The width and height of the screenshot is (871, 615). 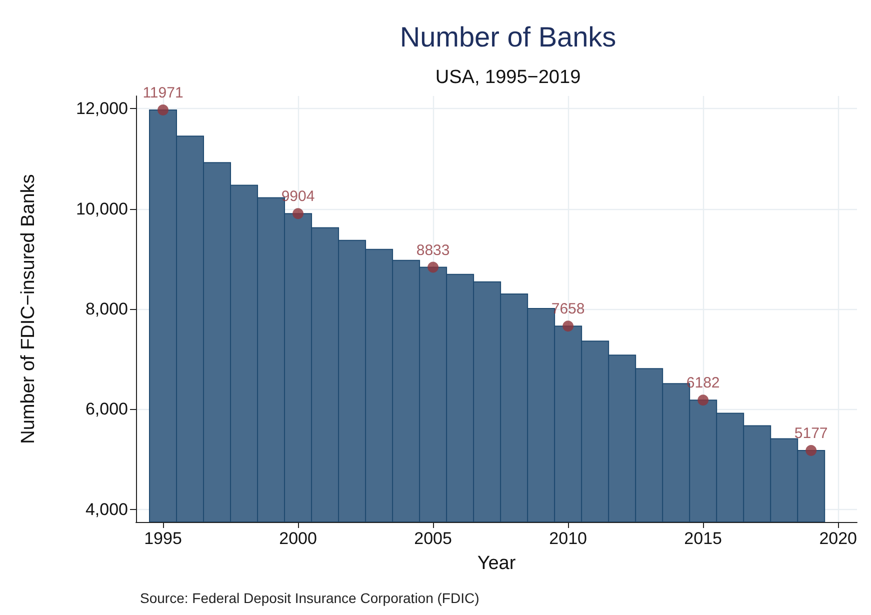 I want to click on data-label: 7658, so click(x=568, y=309).